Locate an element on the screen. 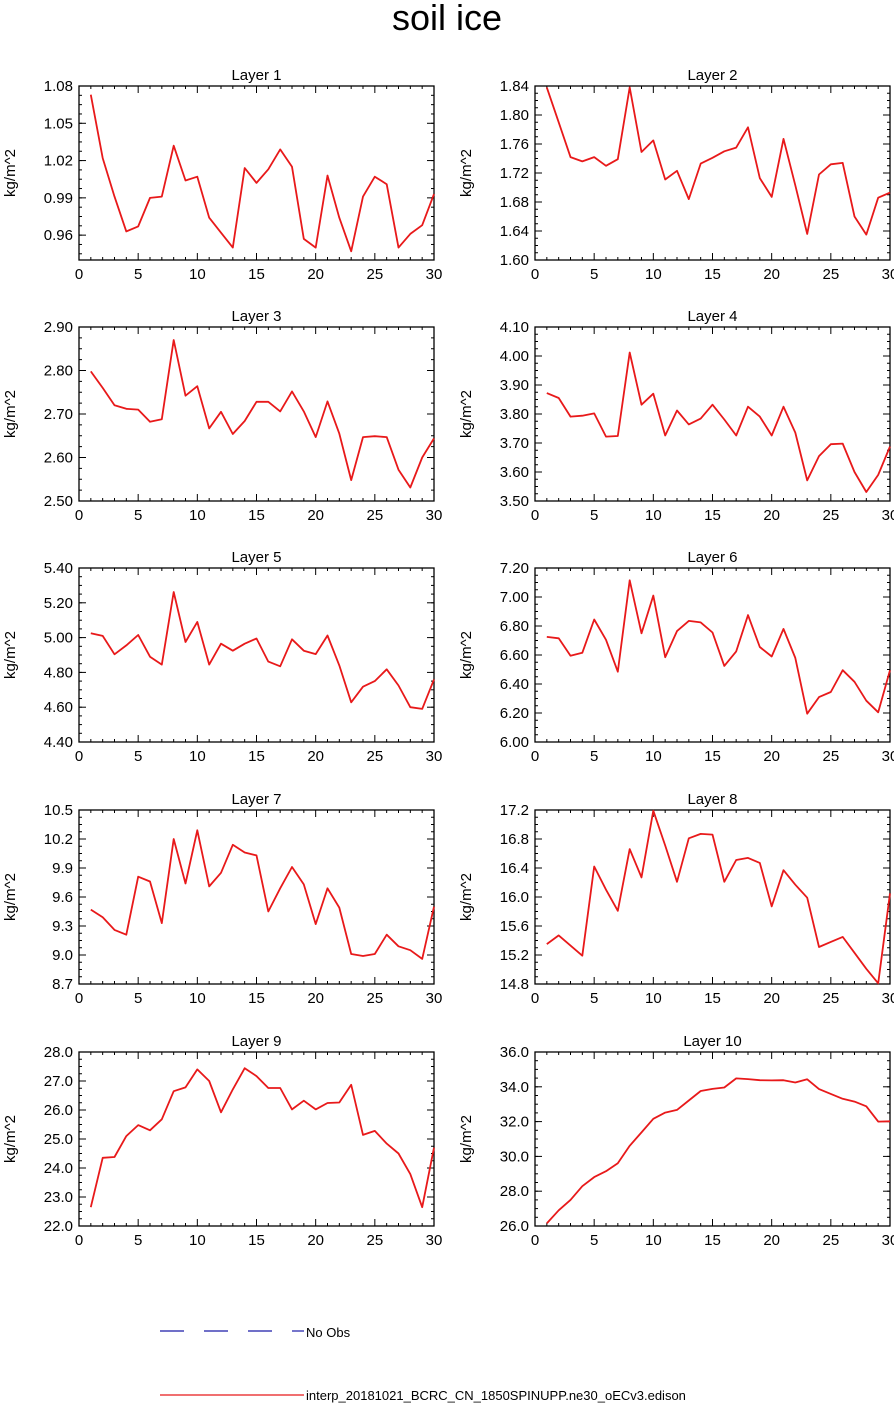  y-tick-label: 6.80 is located at coordinates (514, 626).